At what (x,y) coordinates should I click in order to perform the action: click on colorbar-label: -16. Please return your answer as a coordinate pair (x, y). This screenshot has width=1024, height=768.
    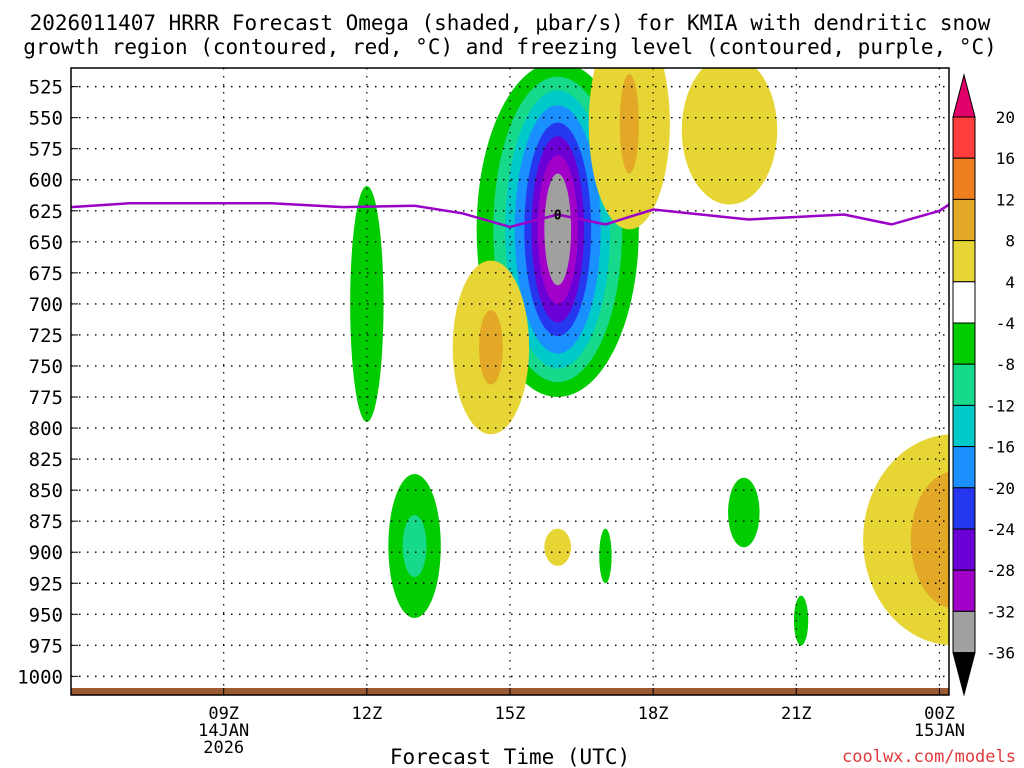
    Looking at the image, I should click on (1000, 447).